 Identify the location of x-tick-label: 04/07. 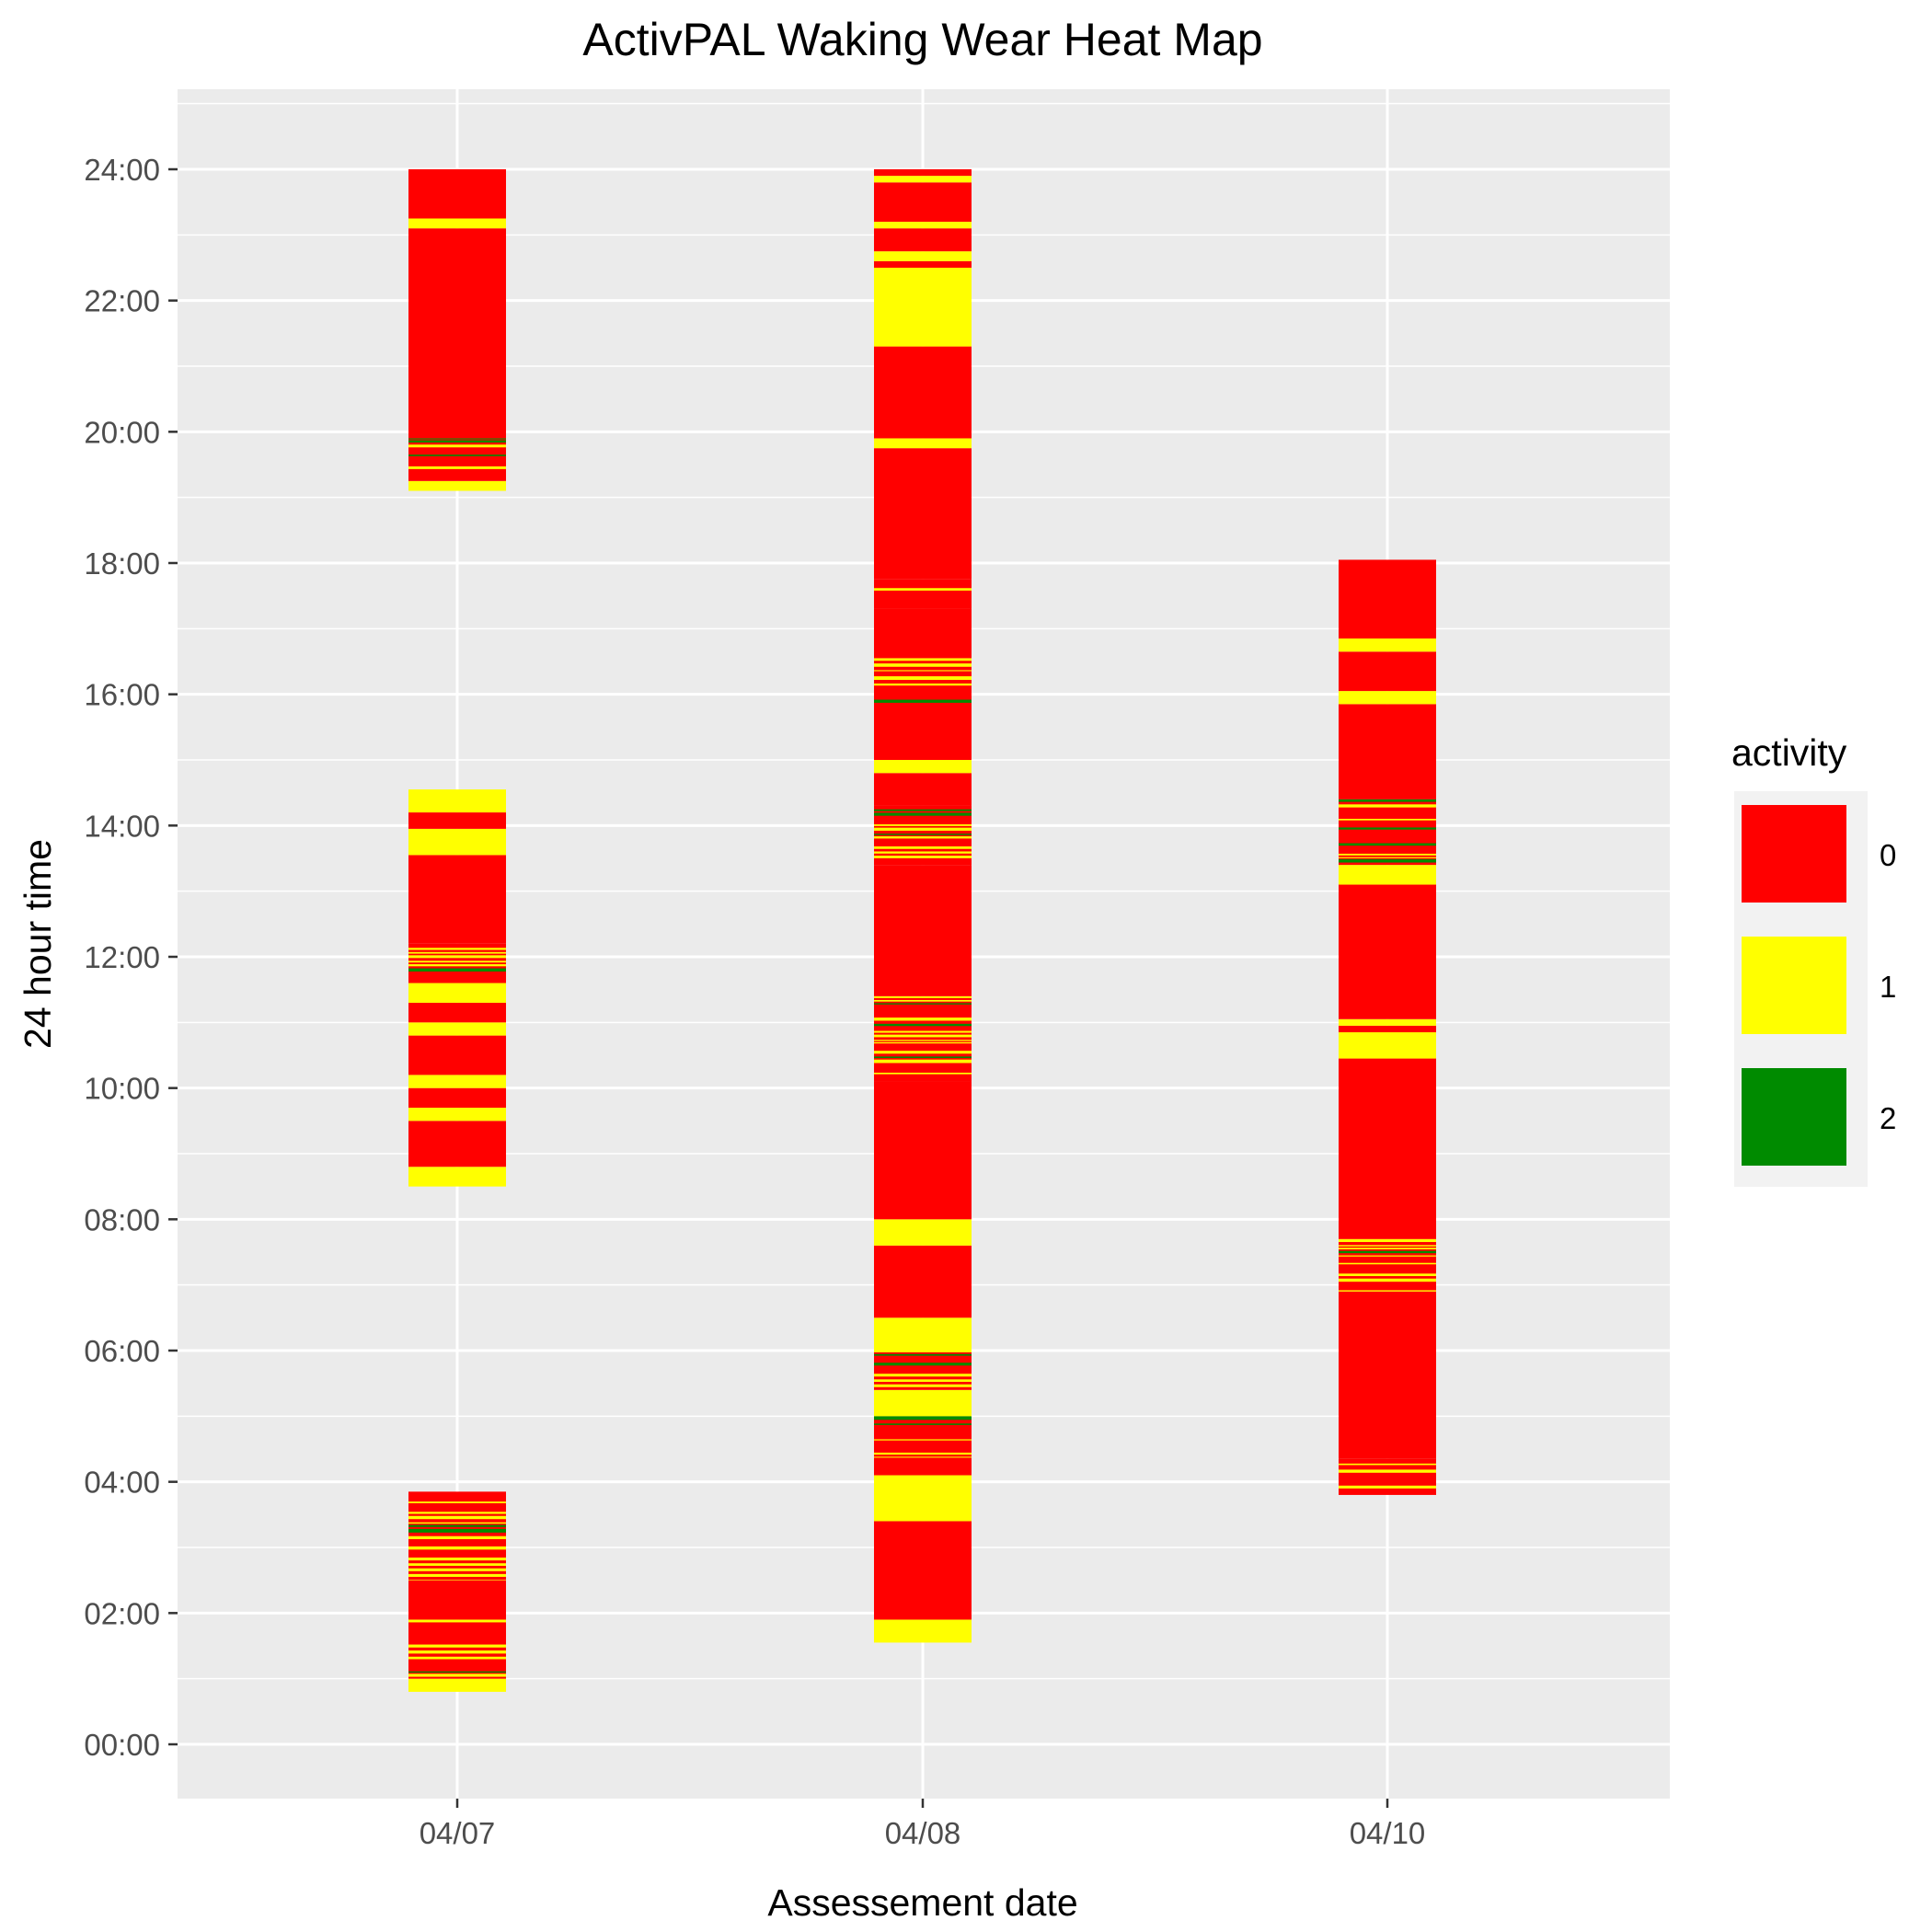
(458, 1833).